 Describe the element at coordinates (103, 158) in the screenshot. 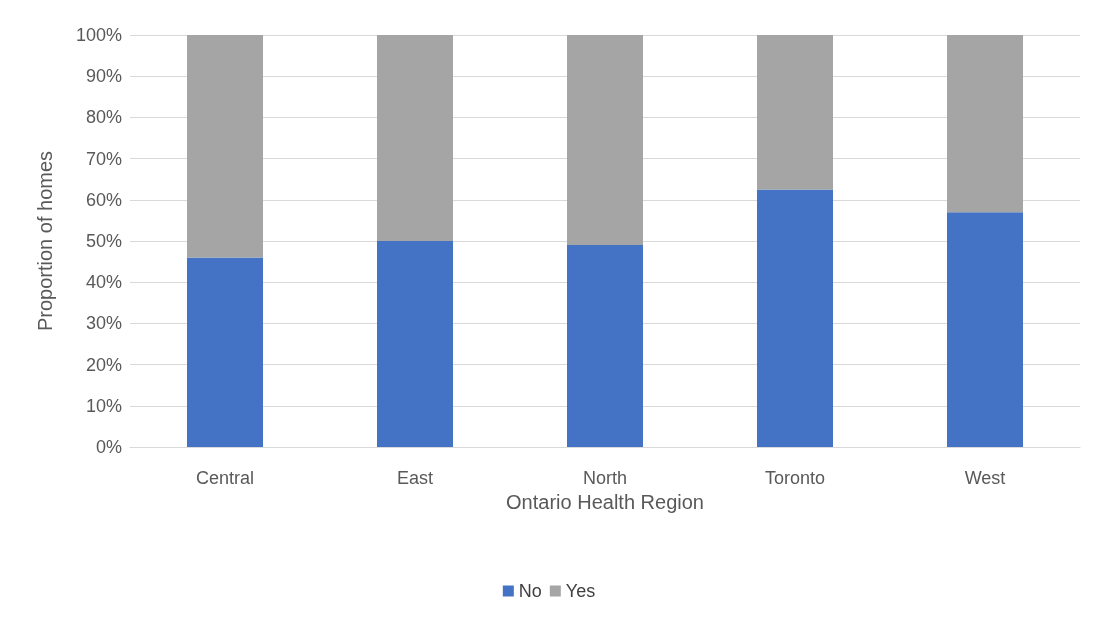

I see `y-tick-label: 70%` at that location.